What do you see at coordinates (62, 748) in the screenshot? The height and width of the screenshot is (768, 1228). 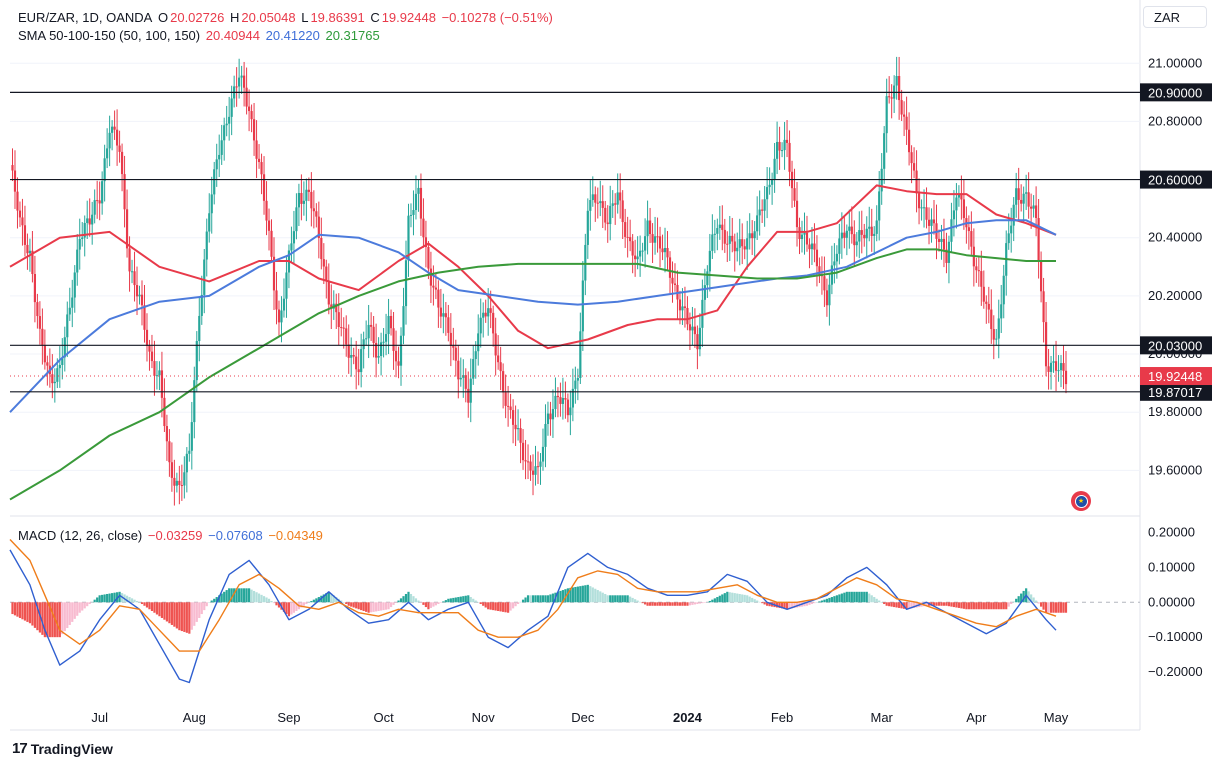 I see `tradingview-logo: 17 TradingView` at bounding box center [62, 748].